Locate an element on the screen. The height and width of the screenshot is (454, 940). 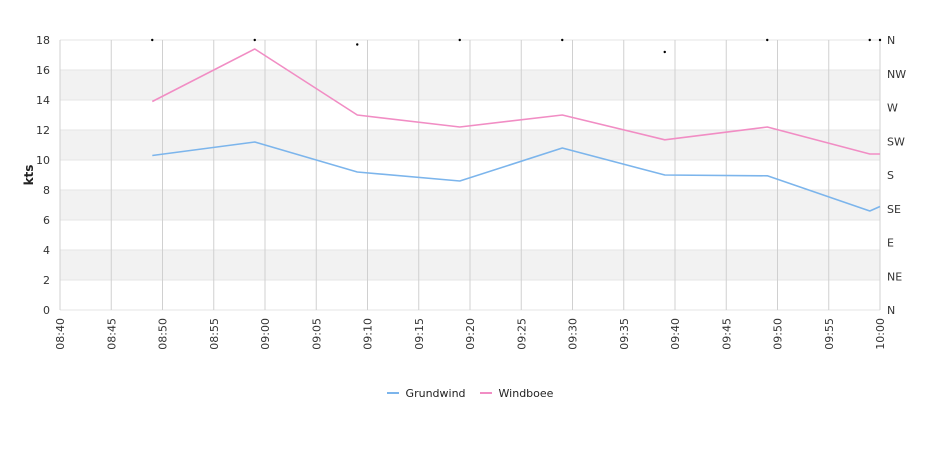
x-tick-label: 09:20 is located at coordinates (470, 334).